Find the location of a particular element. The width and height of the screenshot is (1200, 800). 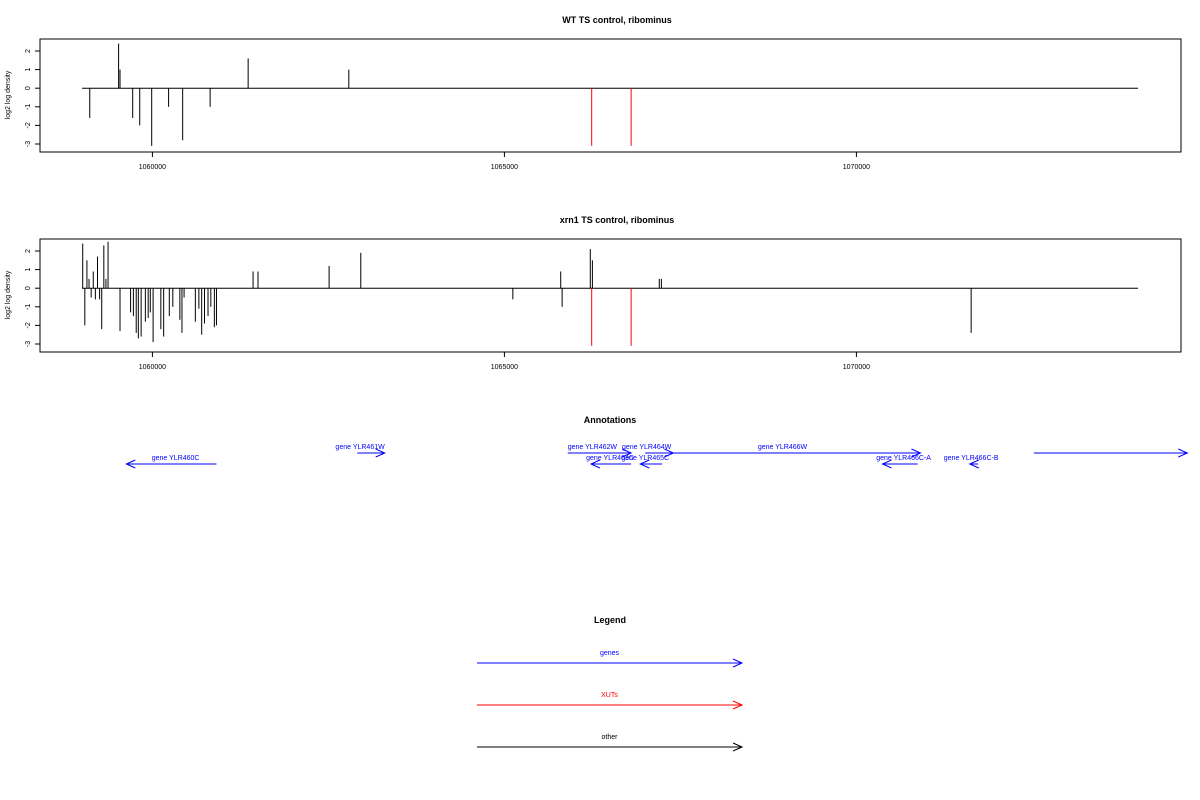

wt-plot-frame is located at coordinates (610, 95).